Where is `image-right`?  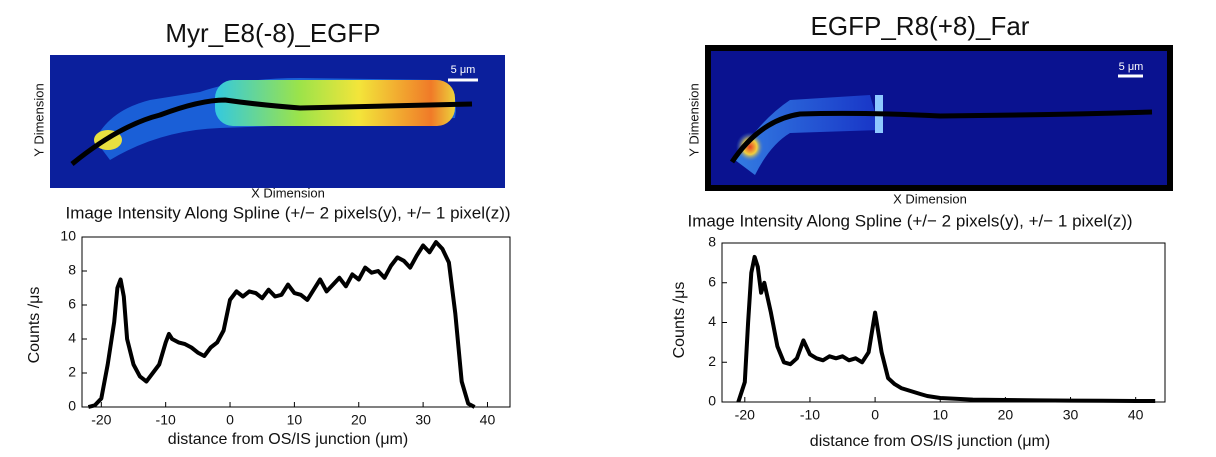 image-right is located at coordinates (939, 118).